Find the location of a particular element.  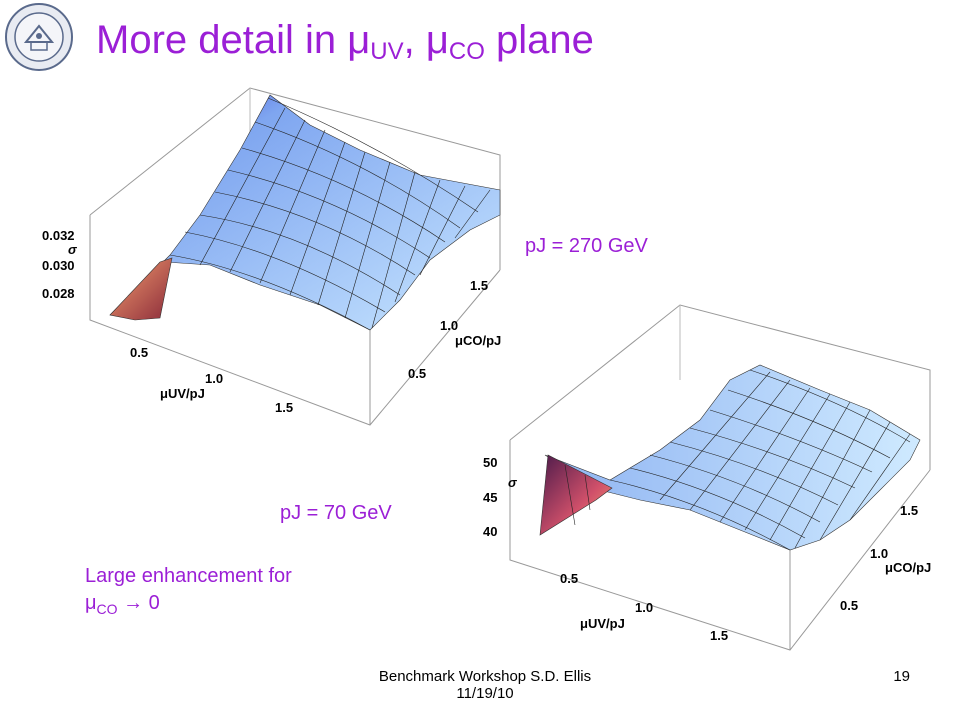

svg-text: 0.030 is located at coordinates (58, 265).